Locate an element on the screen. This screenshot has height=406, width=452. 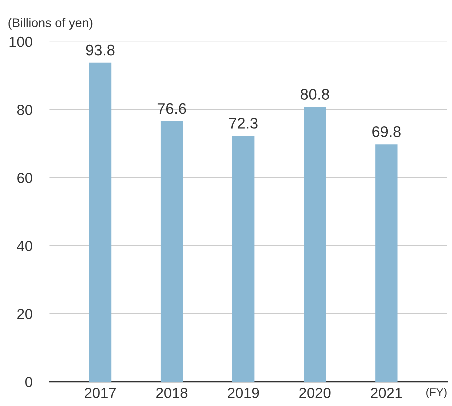
x-tick-label: 2017 is located at coordinates (100, 393).